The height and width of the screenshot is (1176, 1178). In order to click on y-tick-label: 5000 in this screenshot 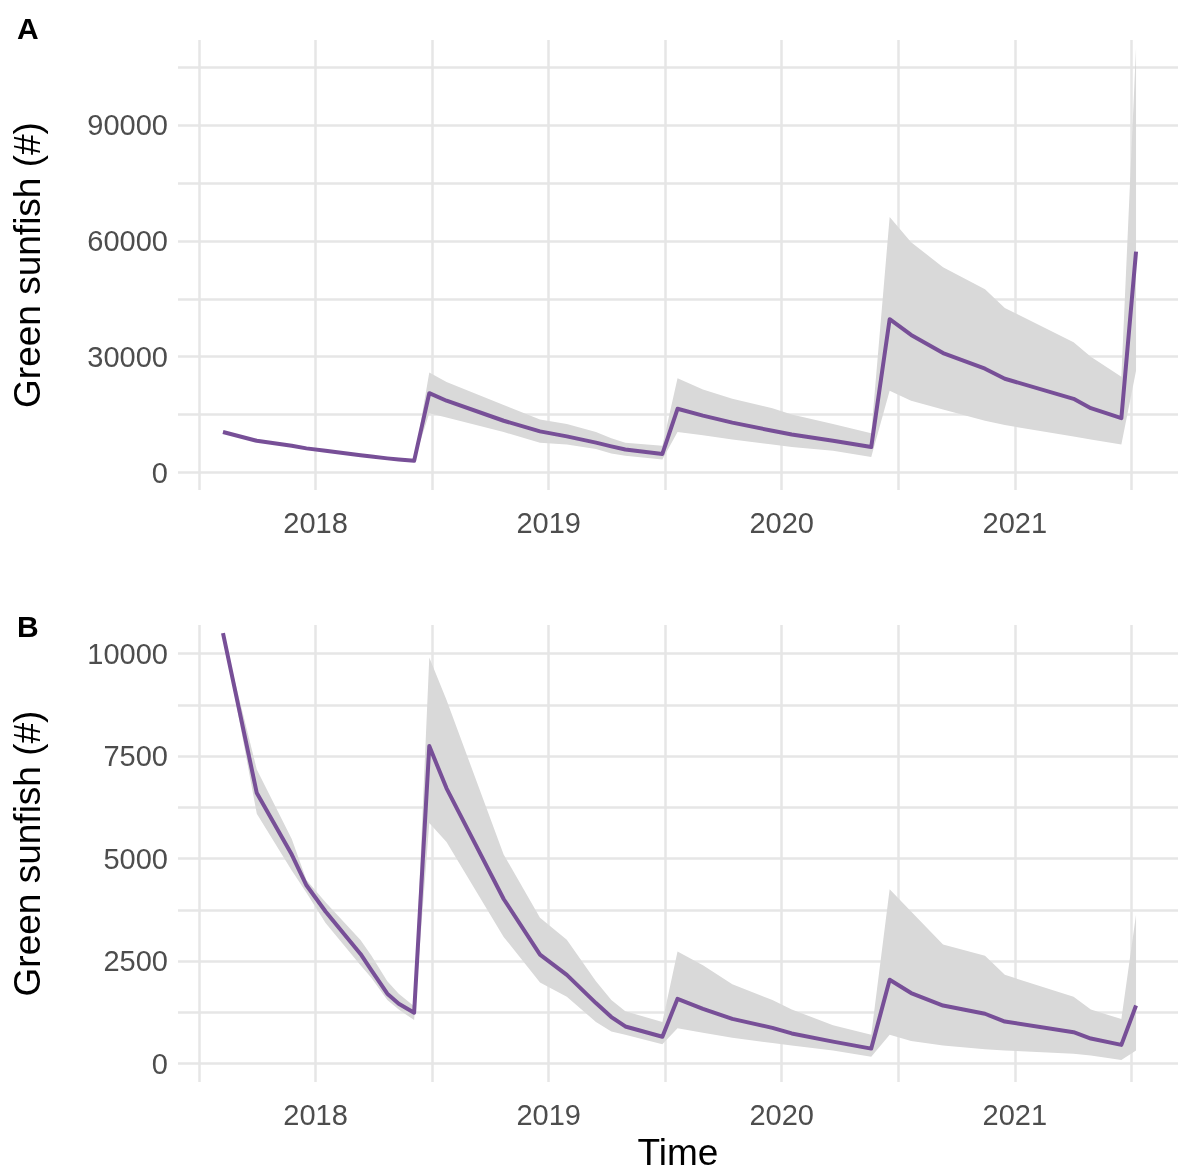, I will do `click(135, 858)`.